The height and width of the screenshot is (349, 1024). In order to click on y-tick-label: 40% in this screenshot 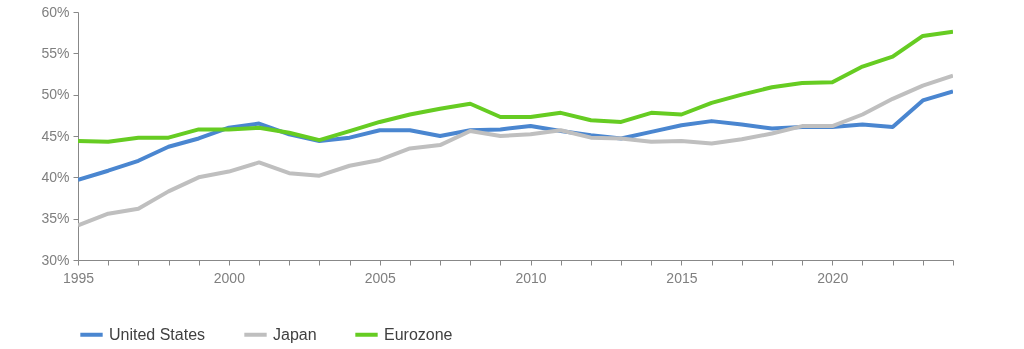, I will do `click(55, 176)`.